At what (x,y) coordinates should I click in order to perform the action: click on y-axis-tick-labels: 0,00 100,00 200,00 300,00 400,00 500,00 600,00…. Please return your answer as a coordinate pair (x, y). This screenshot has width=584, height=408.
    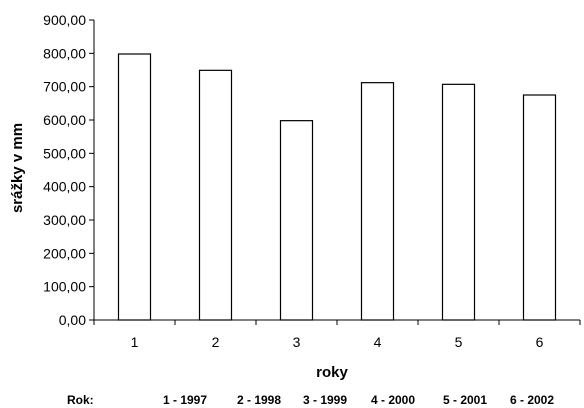
    Looking at the image, I should click on (64, 170).